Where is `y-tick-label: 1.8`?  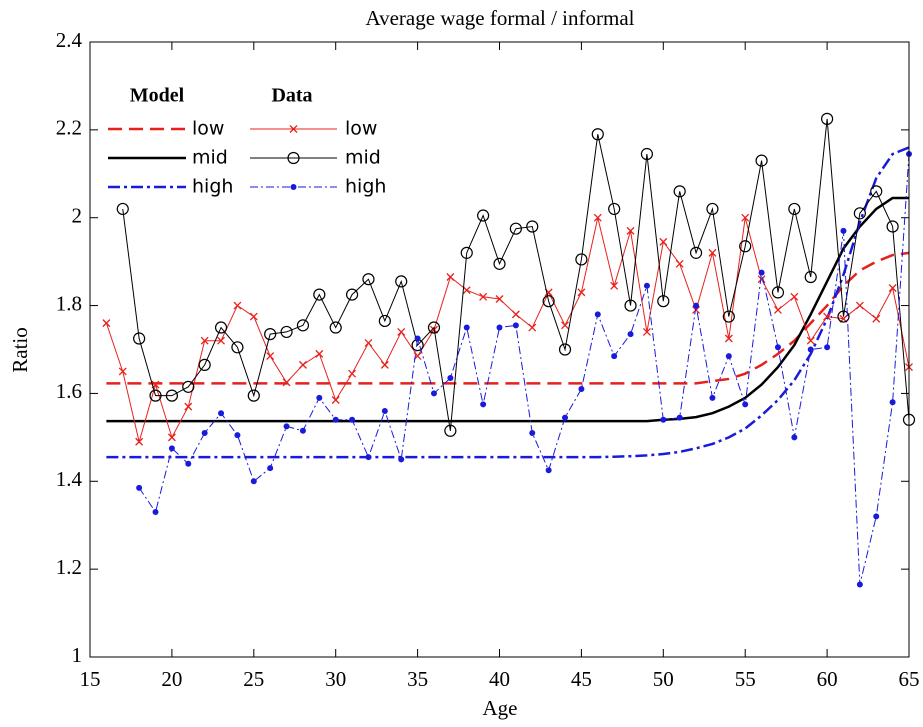 y-tick-label: 1.8 is located at coordinates (69, 303).